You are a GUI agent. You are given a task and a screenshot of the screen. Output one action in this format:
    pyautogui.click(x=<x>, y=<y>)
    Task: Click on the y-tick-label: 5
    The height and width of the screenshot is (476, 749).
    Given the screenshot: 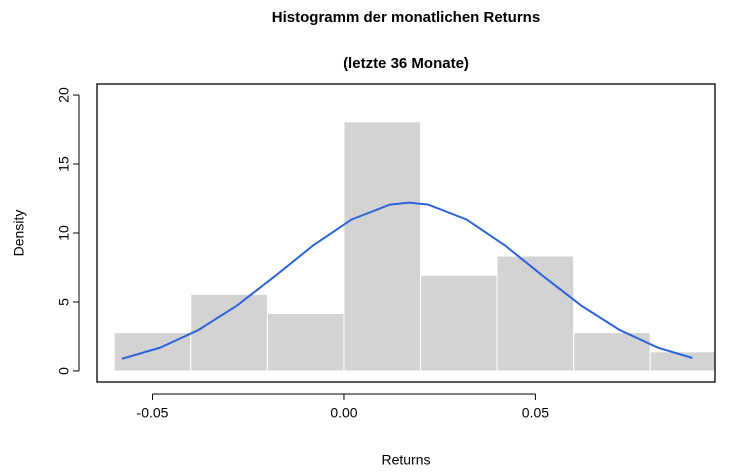 What is the action you would take?
    pyautogui.click(x=64, y=302)
    